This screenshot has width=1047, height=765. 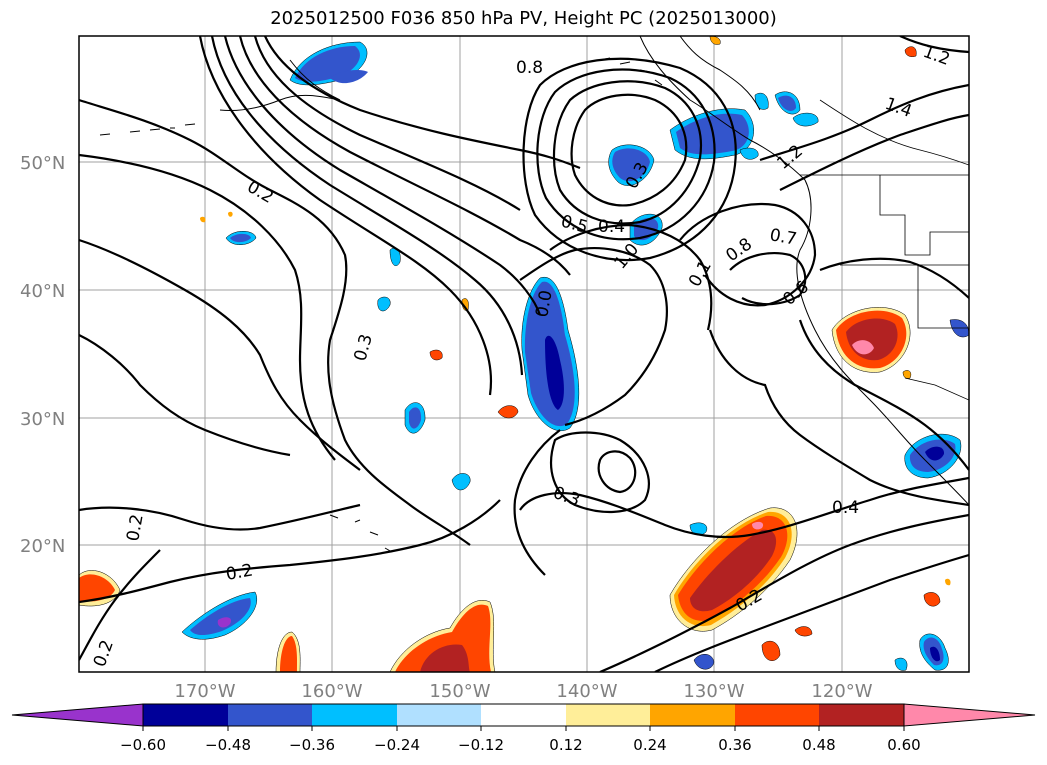 I want to click on colorbar-tick-label: 0.24, so click(x=649, y=745).